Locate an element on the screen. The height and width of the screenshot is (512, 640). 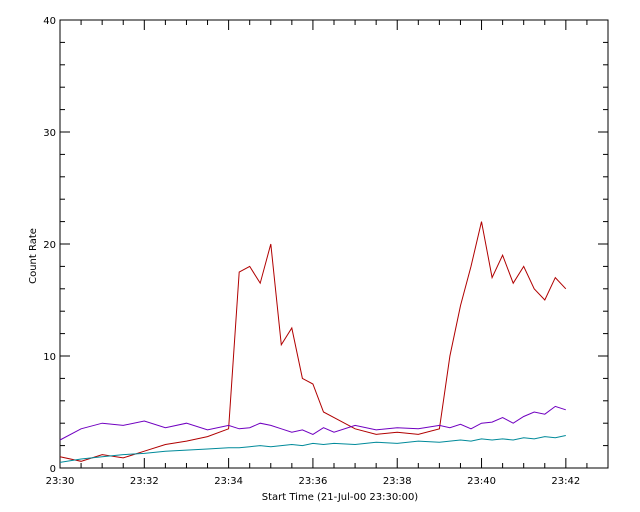
y-tick-label: 10 is located at coordinates (49, 357).